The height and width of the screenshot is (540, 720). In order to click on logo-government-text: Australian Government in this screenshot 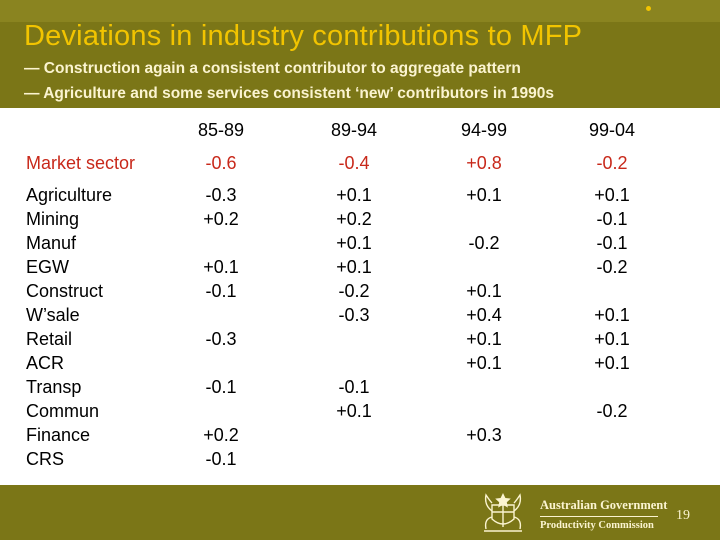, I will do `click(604, 505)`.